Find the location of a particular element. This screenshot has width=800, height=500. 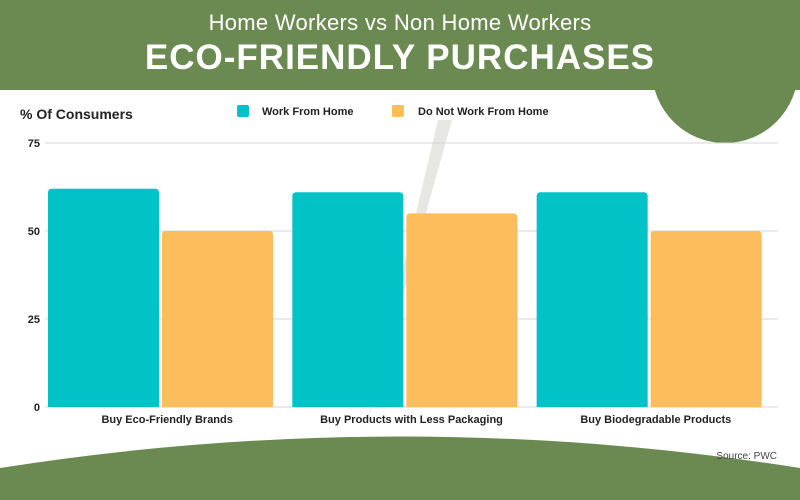

y-tick-label: 0 is located at coordinates (37, 408).